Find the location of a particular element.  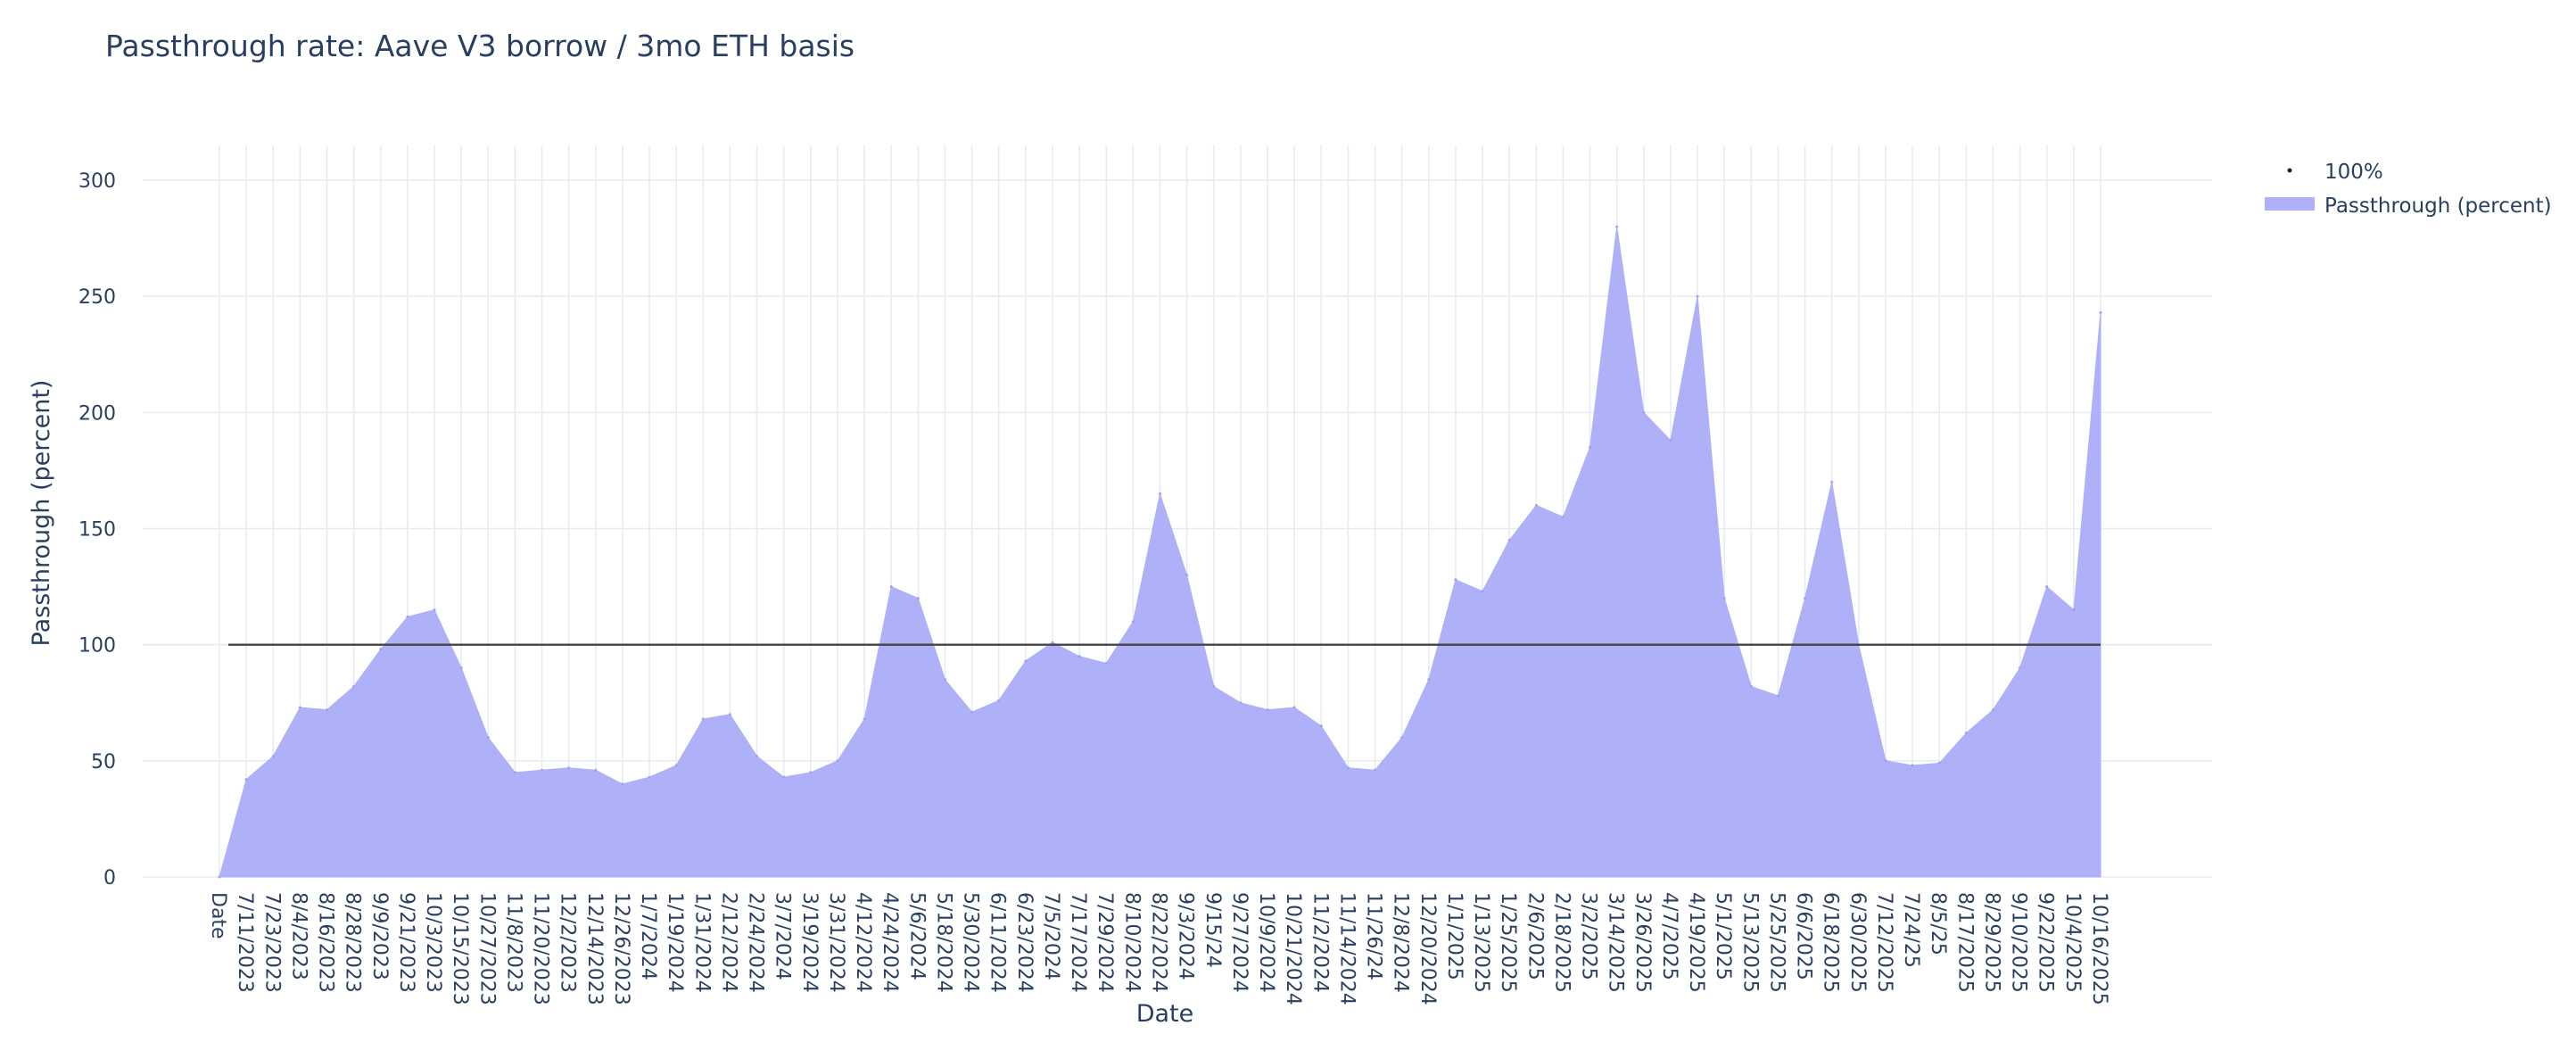

x-tick-label: 1/1/2025 is located at coordinates (1454, 936).